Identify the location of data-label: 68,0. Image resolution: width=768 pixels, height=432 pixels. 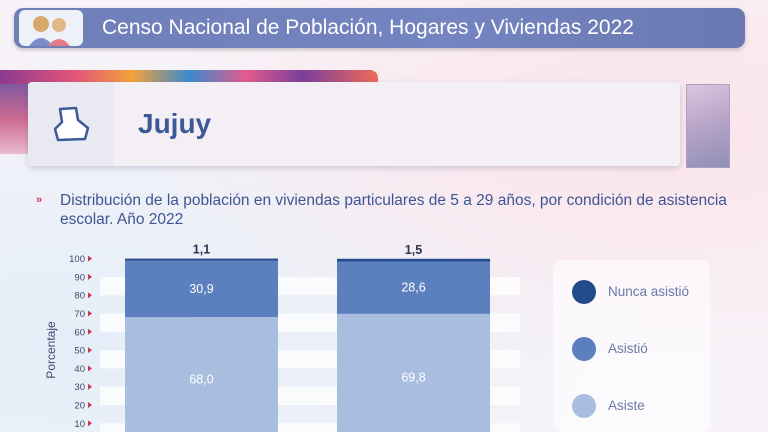
(201, 379).